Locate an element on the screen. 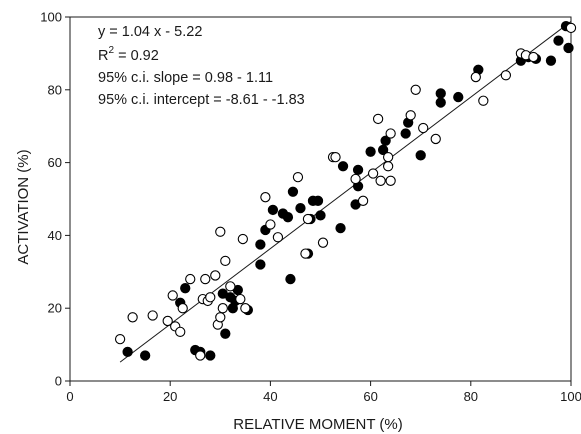 This screenshot has width=581, height=434. x-axis-title: RELATIVE MOMENT (%) is located at coordinates (317, 424).